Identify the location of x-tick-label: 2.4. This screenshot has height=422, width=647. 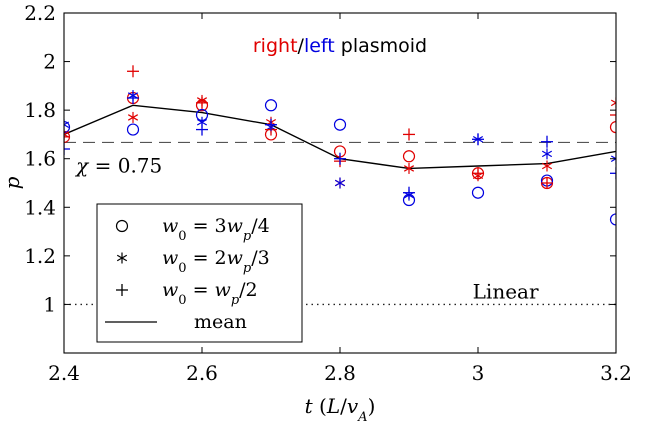
(64, 373).